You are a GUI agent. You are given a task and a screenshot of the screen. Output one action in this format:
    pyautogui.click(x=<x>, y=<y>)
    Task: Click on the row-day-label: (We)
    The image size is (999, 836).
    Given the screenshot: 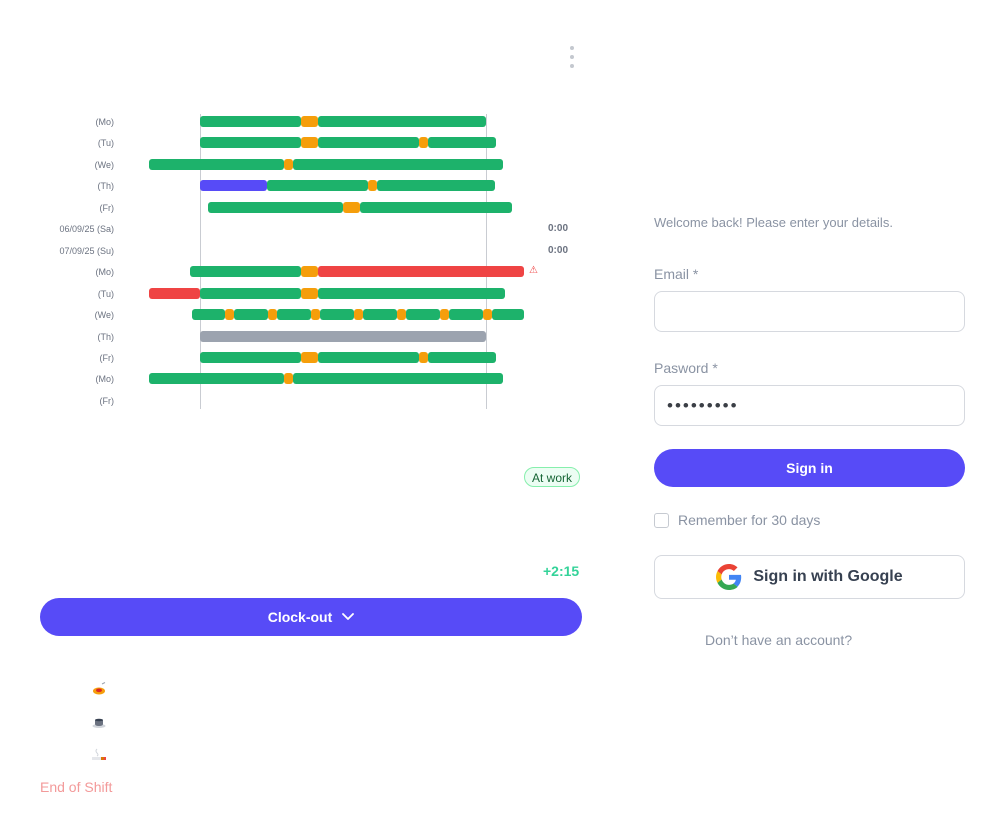 What is the action you would take?
    pyautogui.click(x=104, y=164)
    